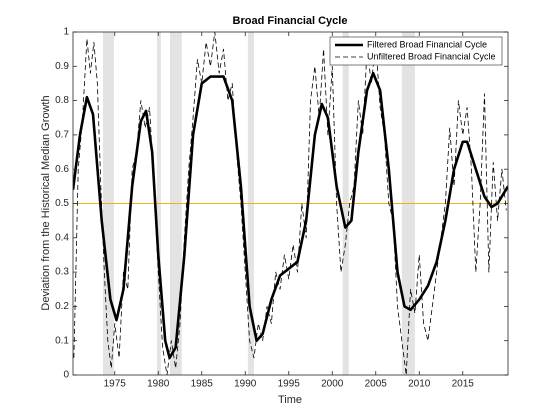  Describe the element at coordinates (62, 66) in the screenshot. I see `y-tick-label: 0.9` at that location.